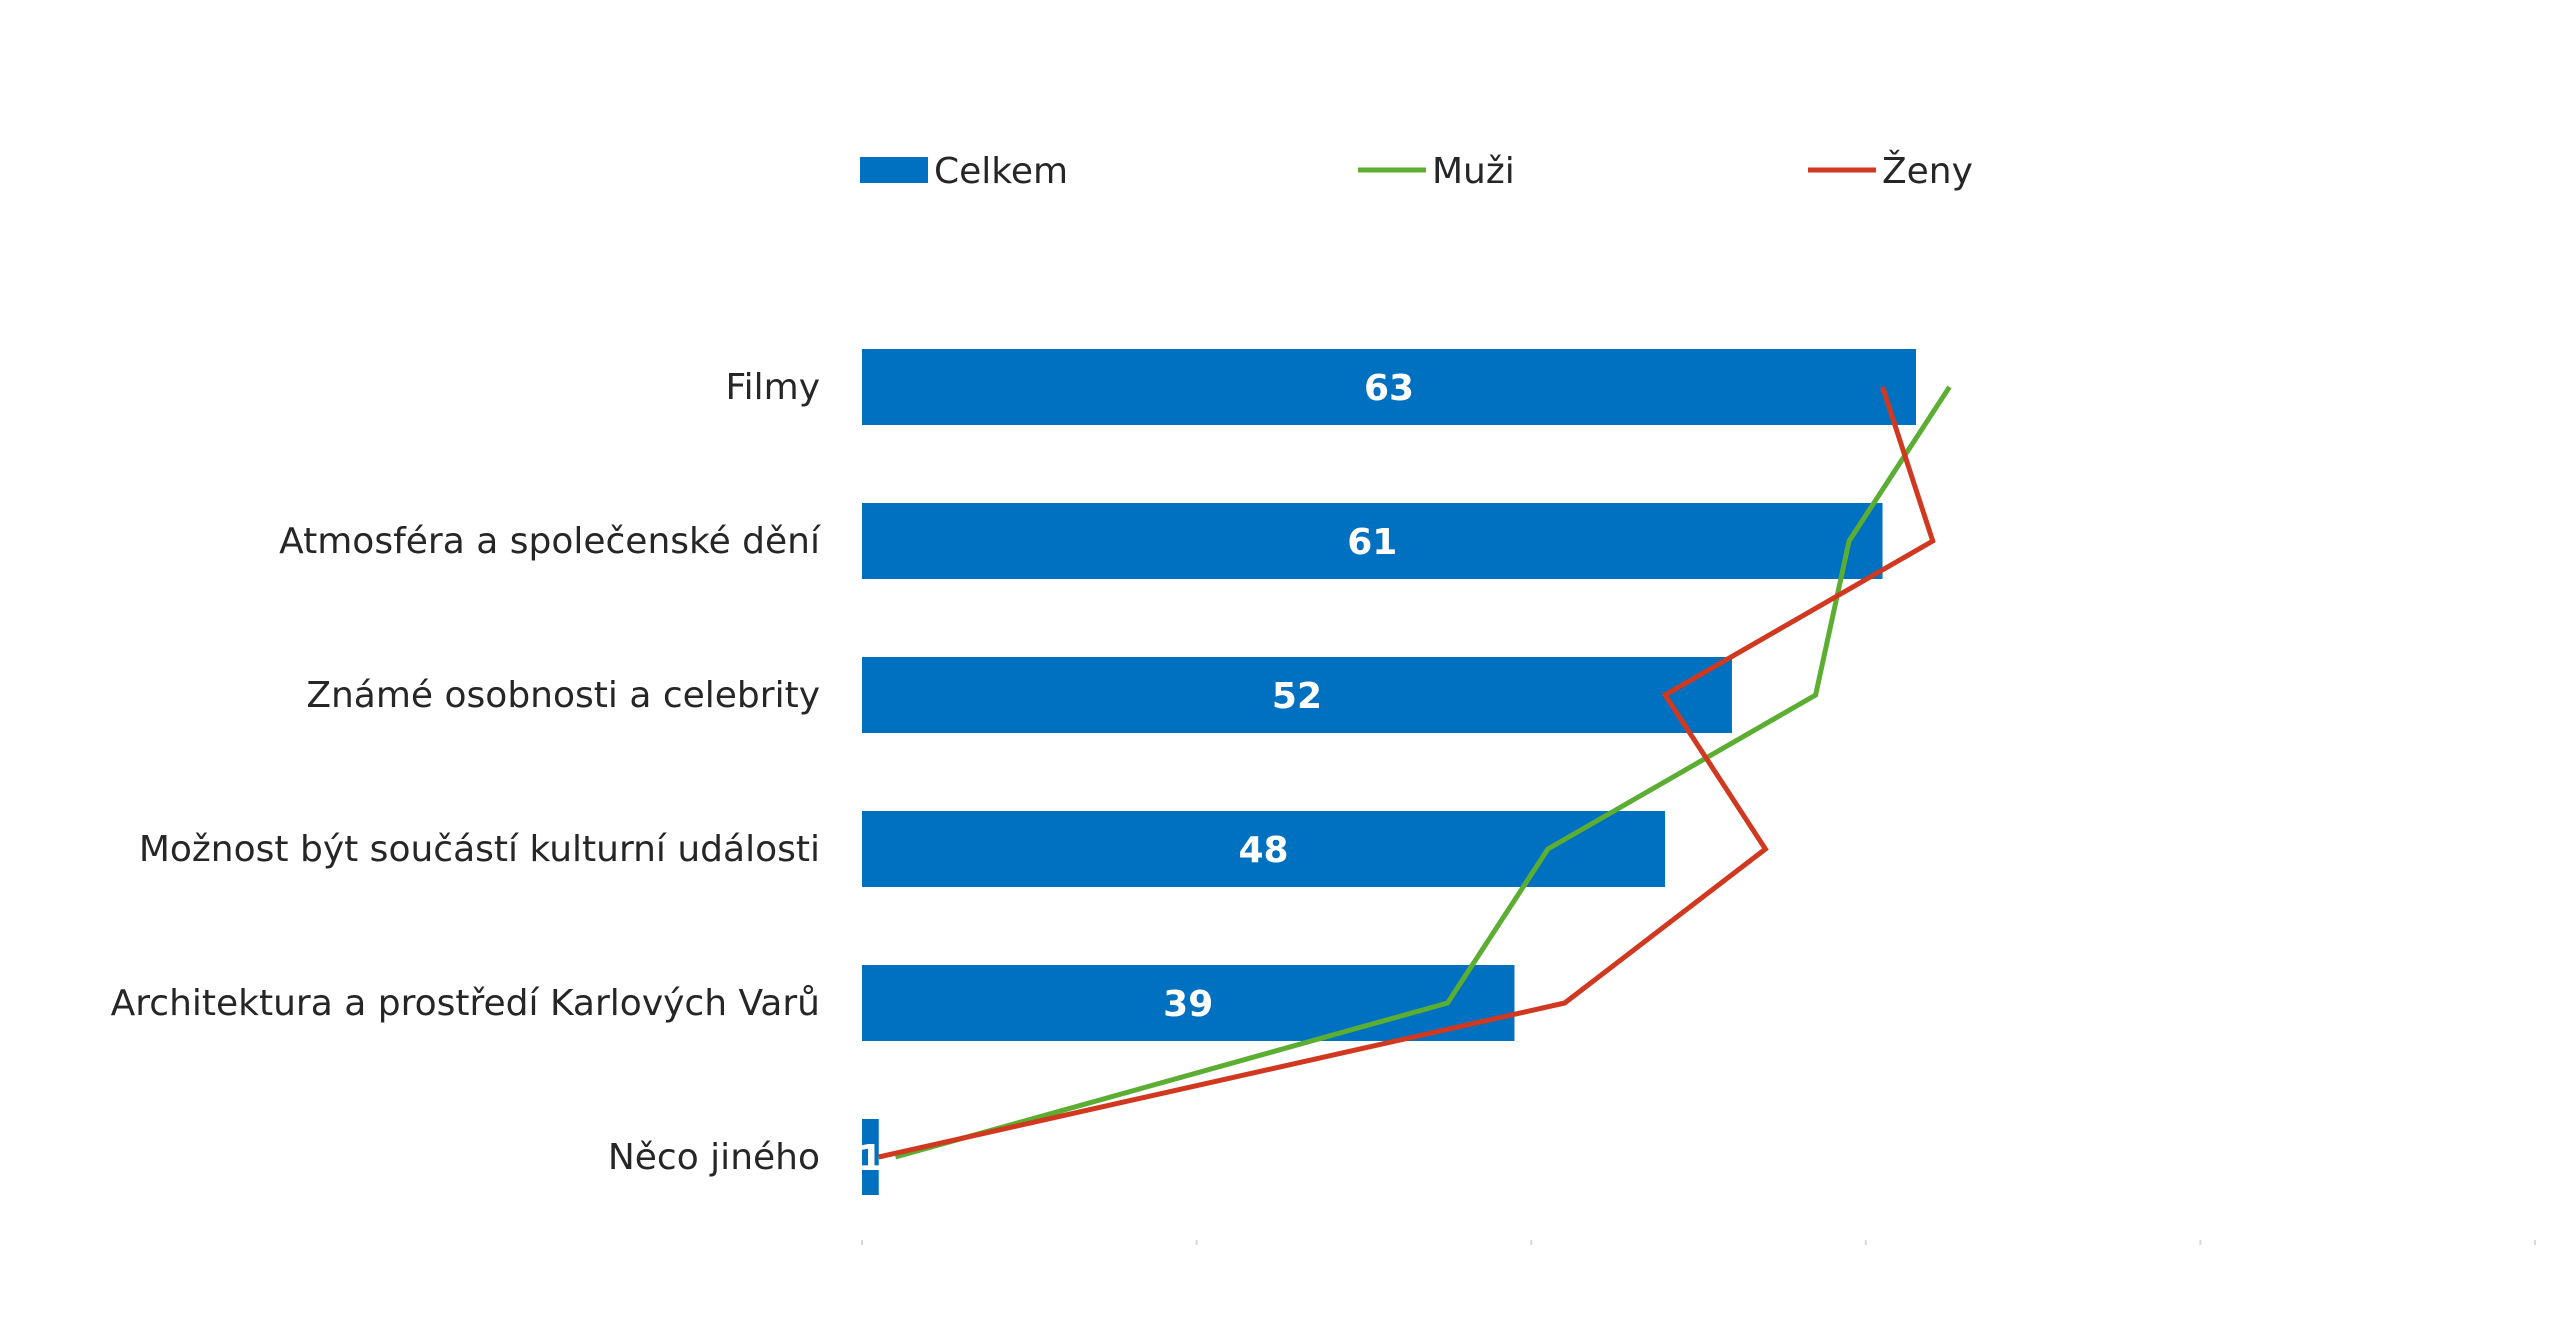 The height and width of the screenshot is (1327, 2560). What do you see at coordinates (550, 541) in the screenshot?
I see `category-label: Atmosféra a společenské dění` at bounding box center [550, 541].